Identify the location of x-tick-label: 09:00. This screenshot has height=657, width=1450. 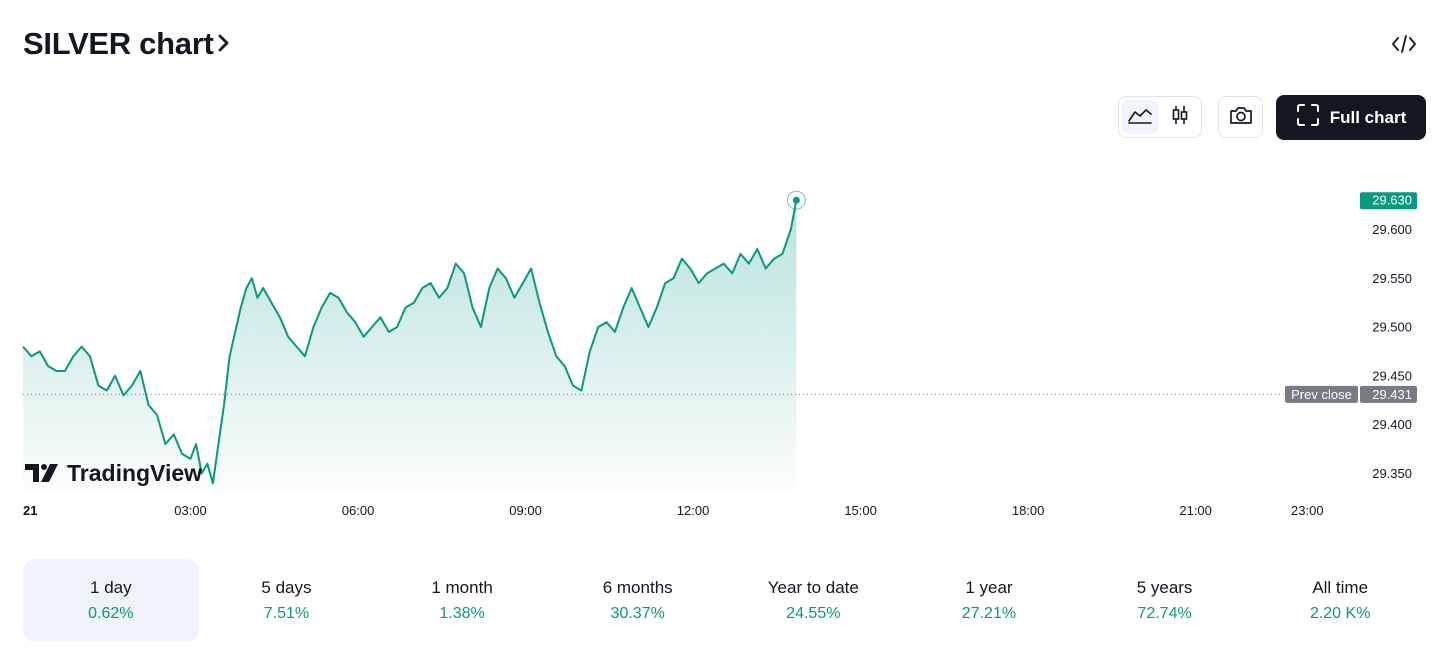
(525, 510).